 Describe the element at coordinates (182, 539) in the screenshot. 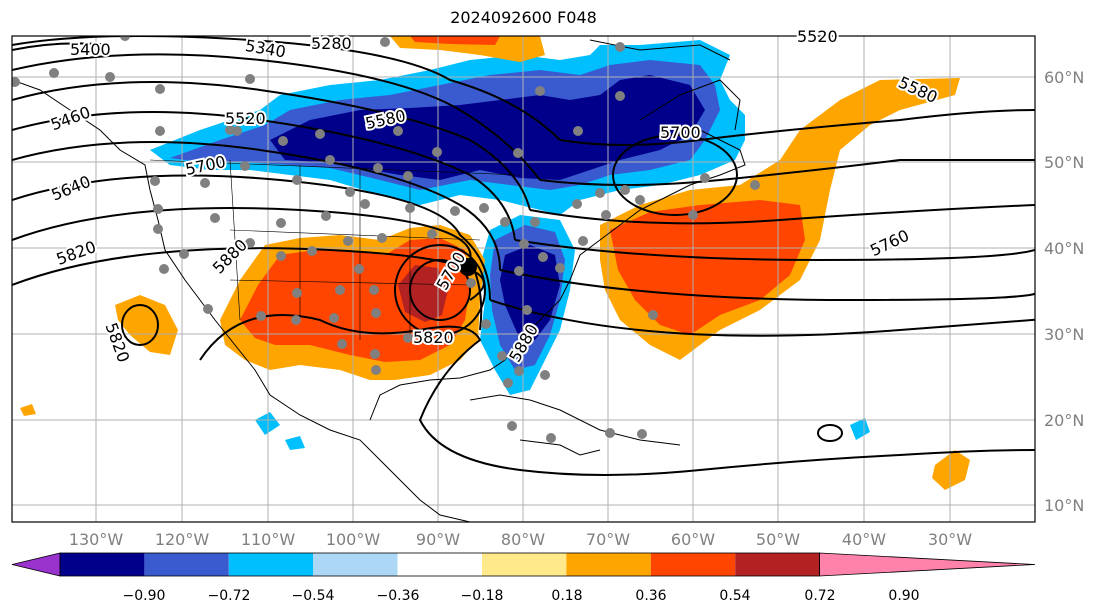

I see `lon-label: 120°W` at that location.